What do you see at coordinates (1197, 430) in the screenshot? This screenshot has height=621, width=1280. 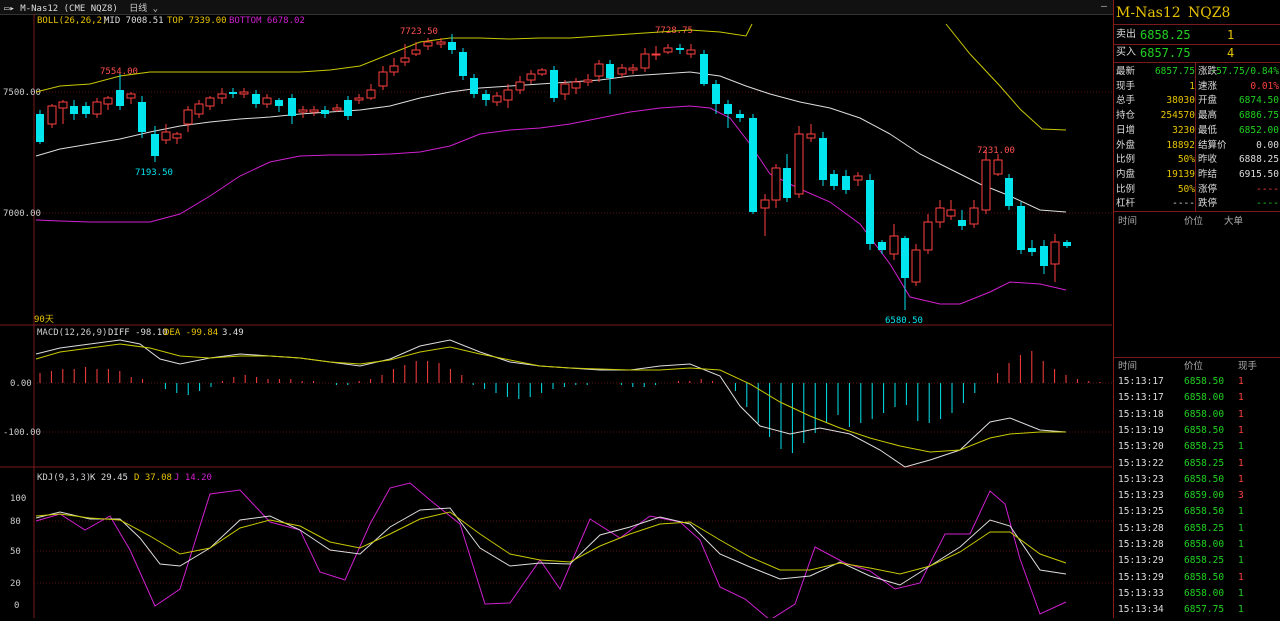 I see `tick-row: 15:13:19 6858.50 1` at bounding box center [1197, 430].